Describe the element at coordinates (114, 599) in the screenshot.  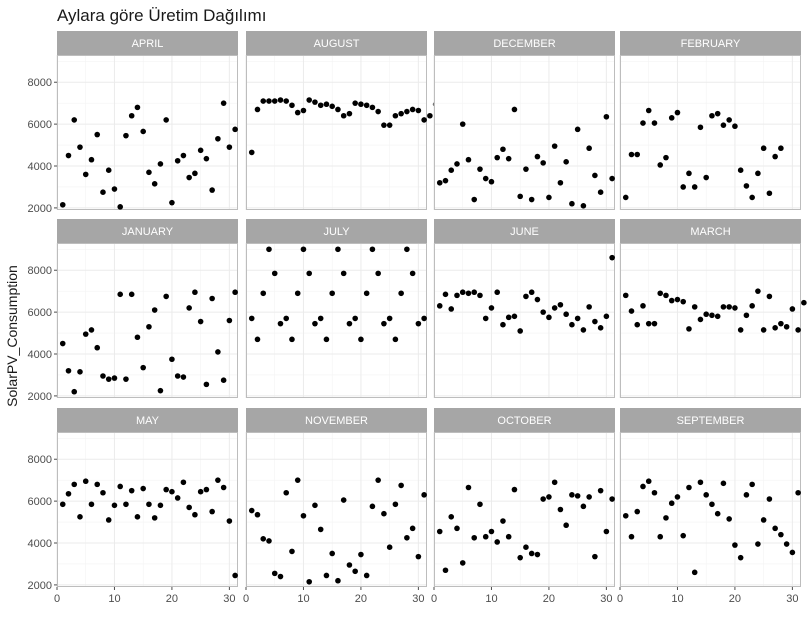
I see `x-tick-label: 10` at that location.